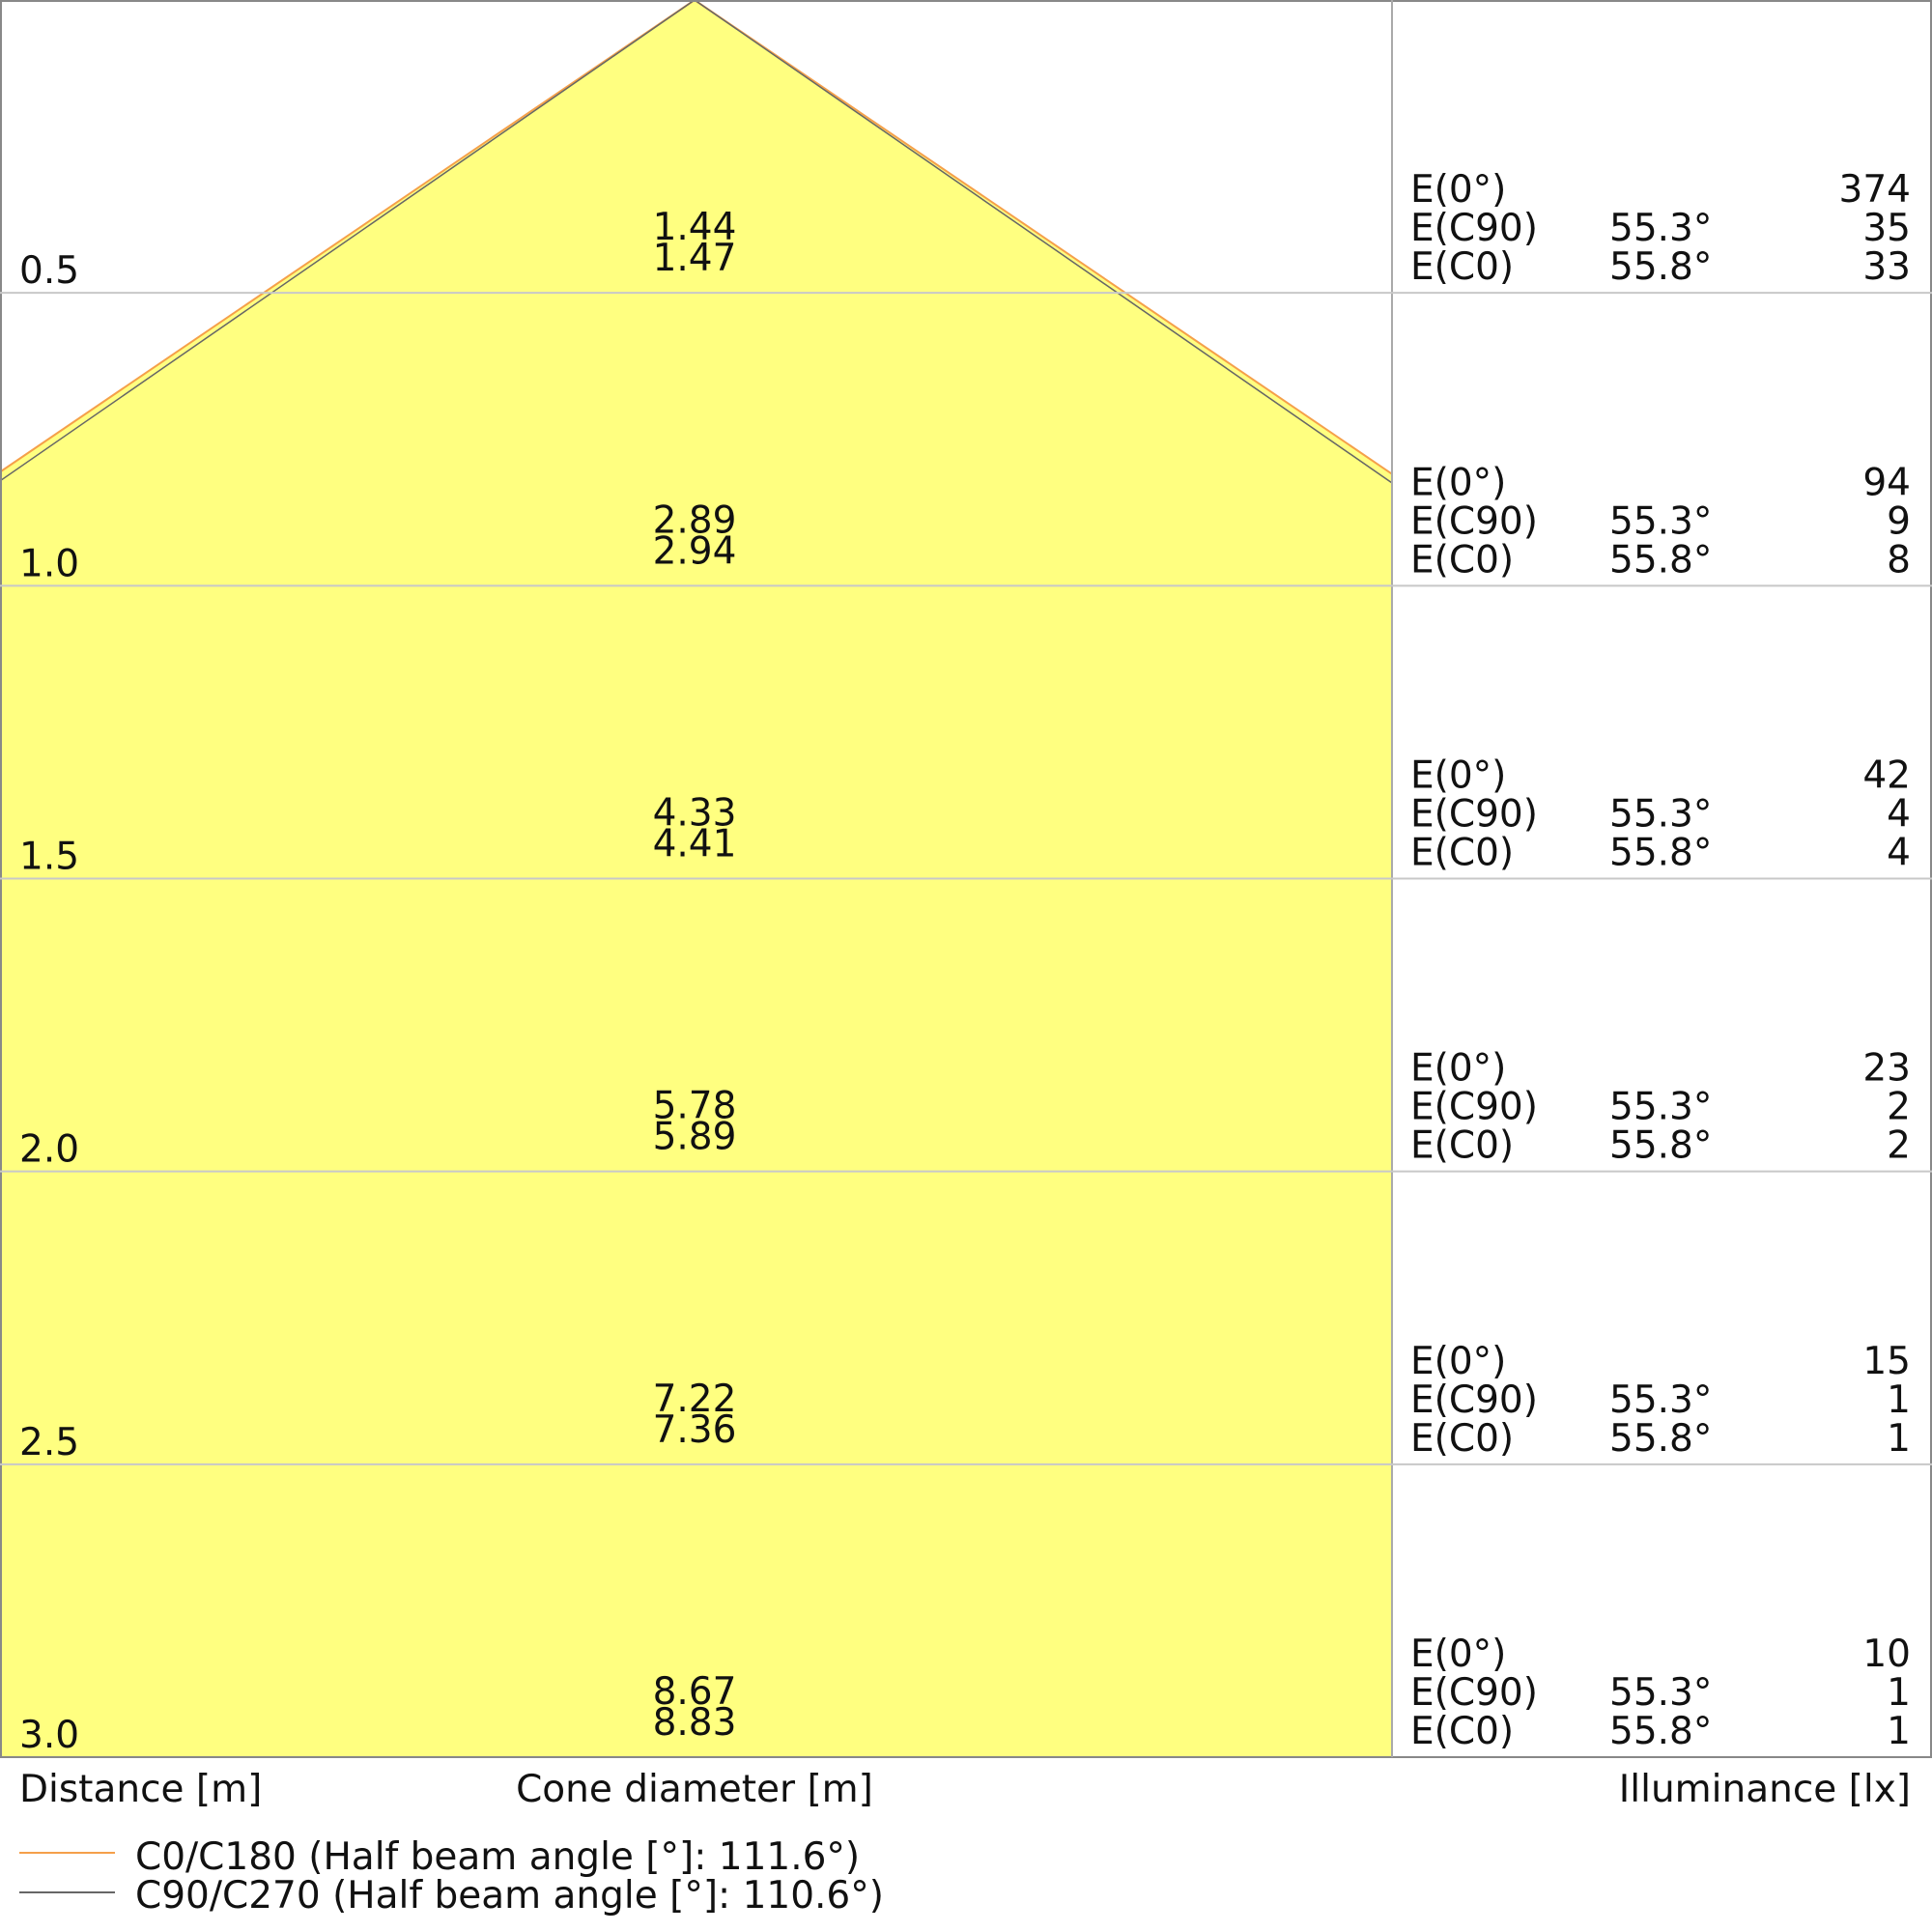 Image resolution: width=1932 pixels, height=1932 pixels. Describe the element at coordinates (1899, 815) in the screenshot. I see `ec90-value: 4` at that location.